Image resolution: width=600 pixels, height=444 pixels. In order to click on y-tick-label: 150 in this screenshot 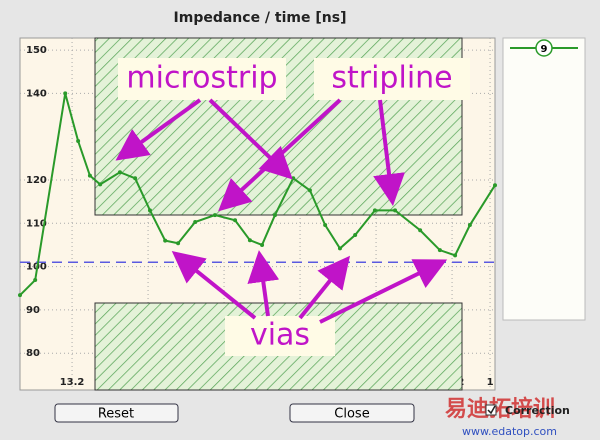, I will do `click(36, 50)`.